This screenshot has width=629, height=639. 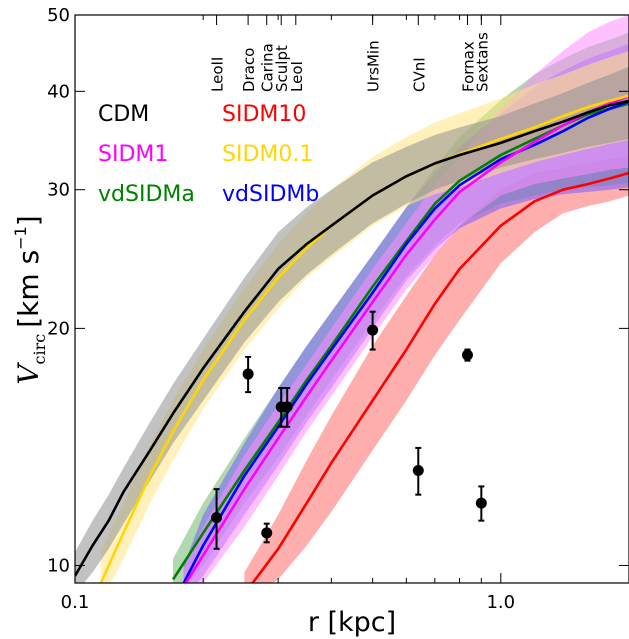 What do you see at coordinates (28, 373) in the screenshot?
I see `y-label-symbol: V` at bounding box center [28, 373].